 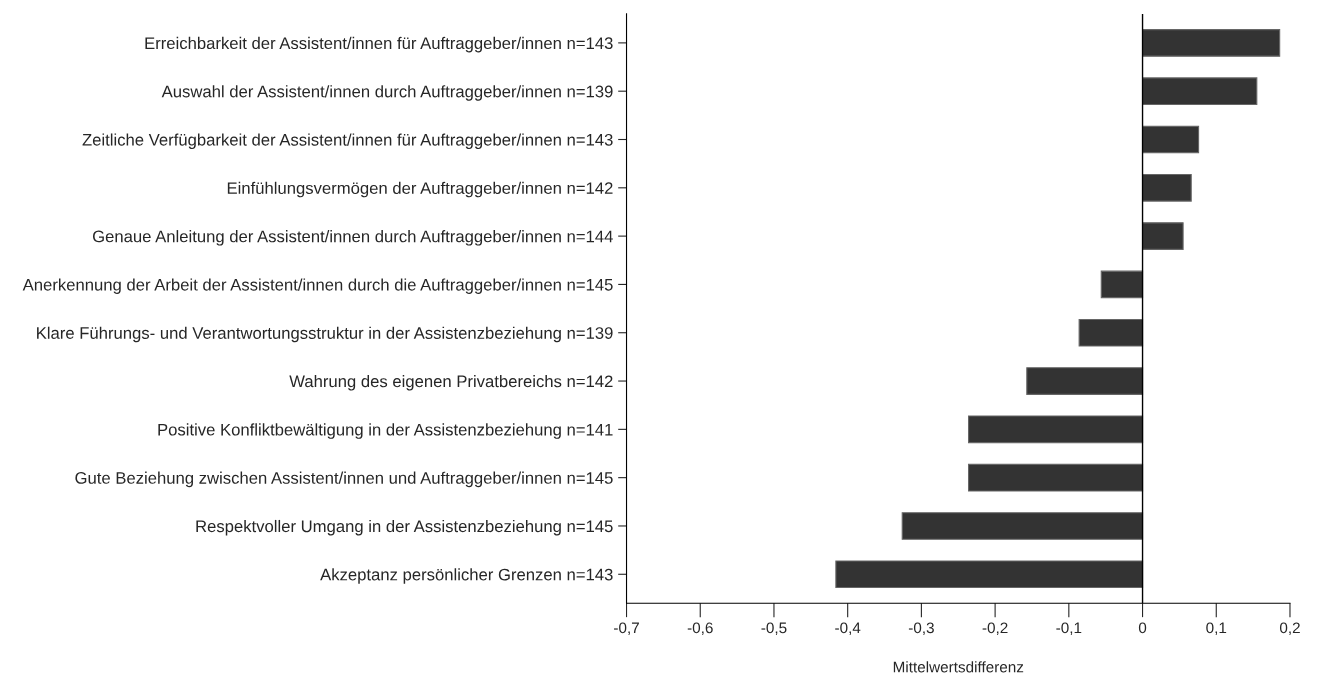 What do you see at coordinates (385, 431) in the screenshot?
I see `y-tick-label: Positive Konfliktbewältigung in der Assistenzbeziehung n=141` at bounding box center [385, 431].